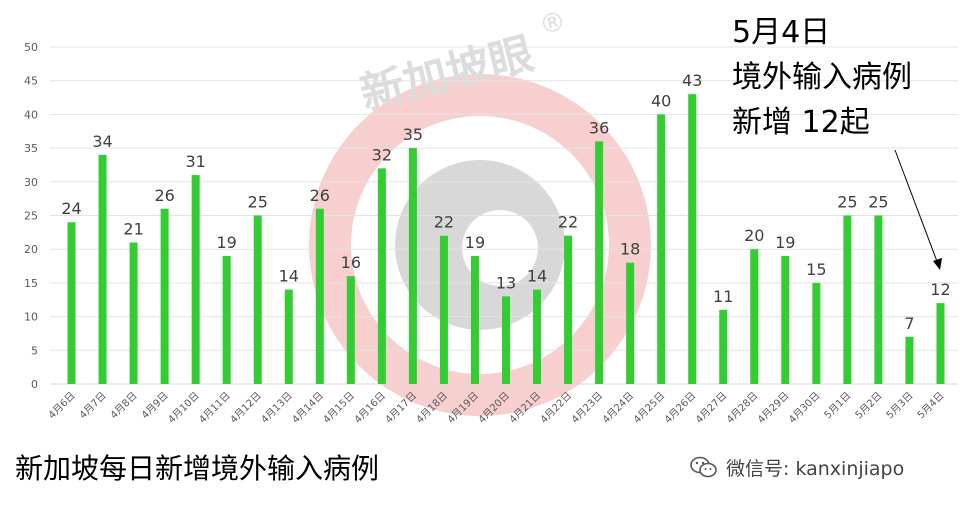 The image size is (977, 509). I want to click on wechat-icon, so click(703, 467).